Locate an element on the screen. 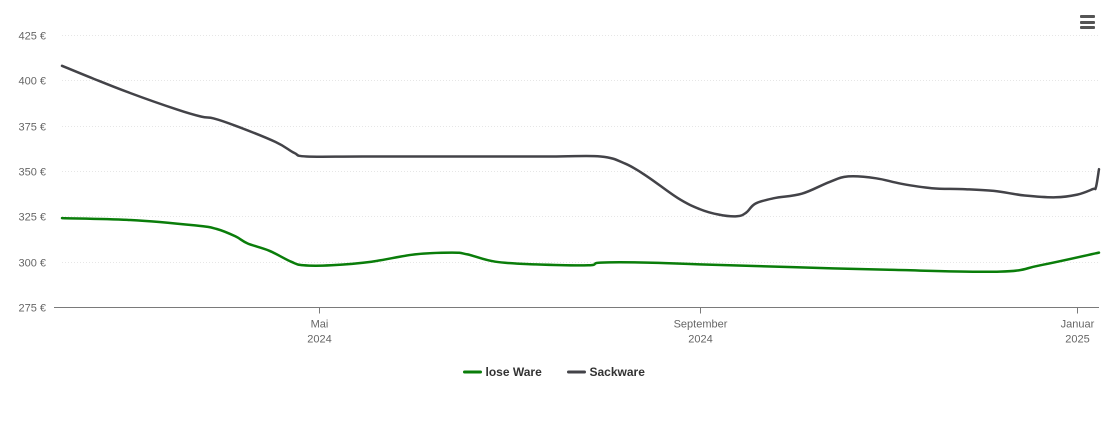 Image resolution: width=1110 pixels, height=422 pixels. y-tick-label: 300 € is located at coordinates (32, 264).